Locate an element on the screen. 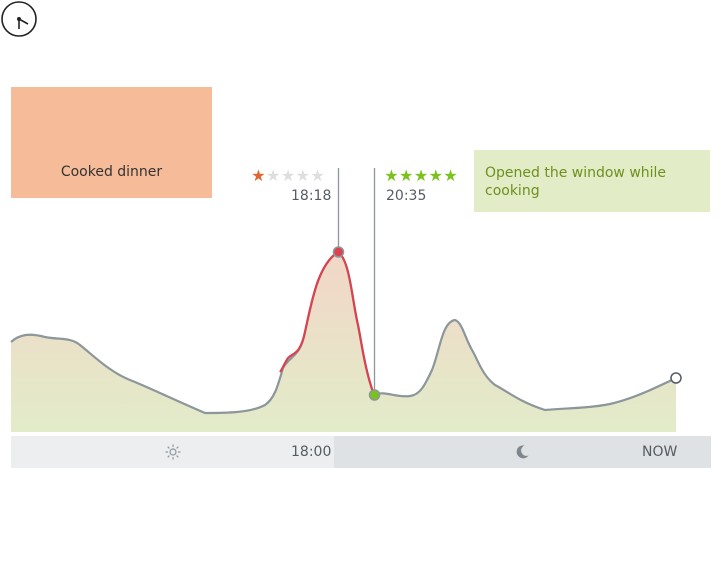 This screenshot has width=720, height=571. timeline-now-label: NOW is located at coordinates (660, 452).